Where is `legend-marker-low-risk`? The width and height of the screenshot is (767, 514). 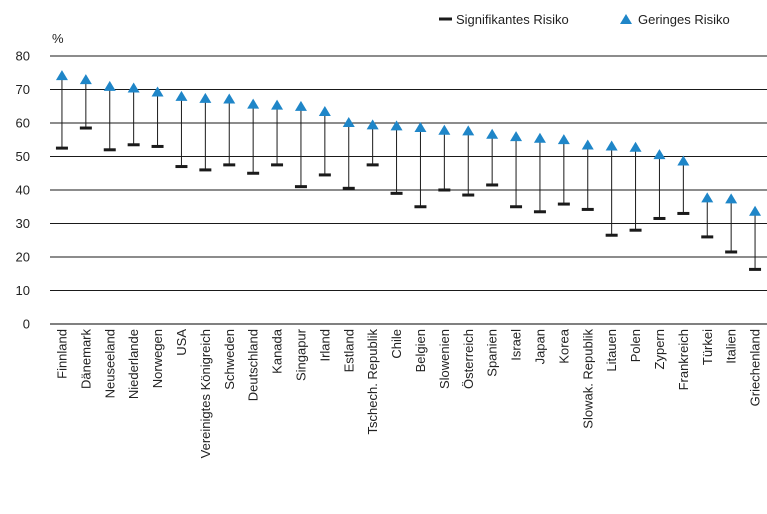
legend-marker-low-risk is located at coordinates (626, 19).